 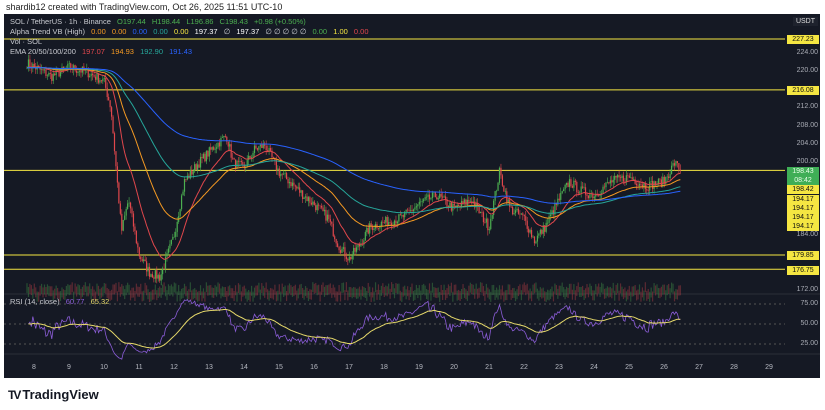 What do you see at coordinates (809, 323) in the screenshot?
I see `rsi-tick: 50.00` at bounding box center [809, 323].